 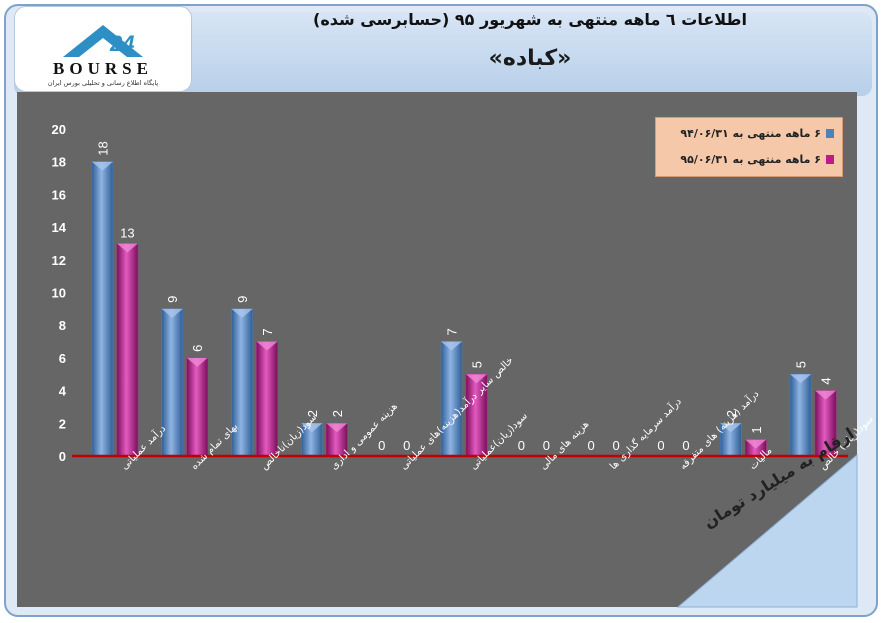 I want to click on legend-label-2: ۶ ماهه منتهی به ۹۵/۰۶/۳۱, so click(x=750, y=159).